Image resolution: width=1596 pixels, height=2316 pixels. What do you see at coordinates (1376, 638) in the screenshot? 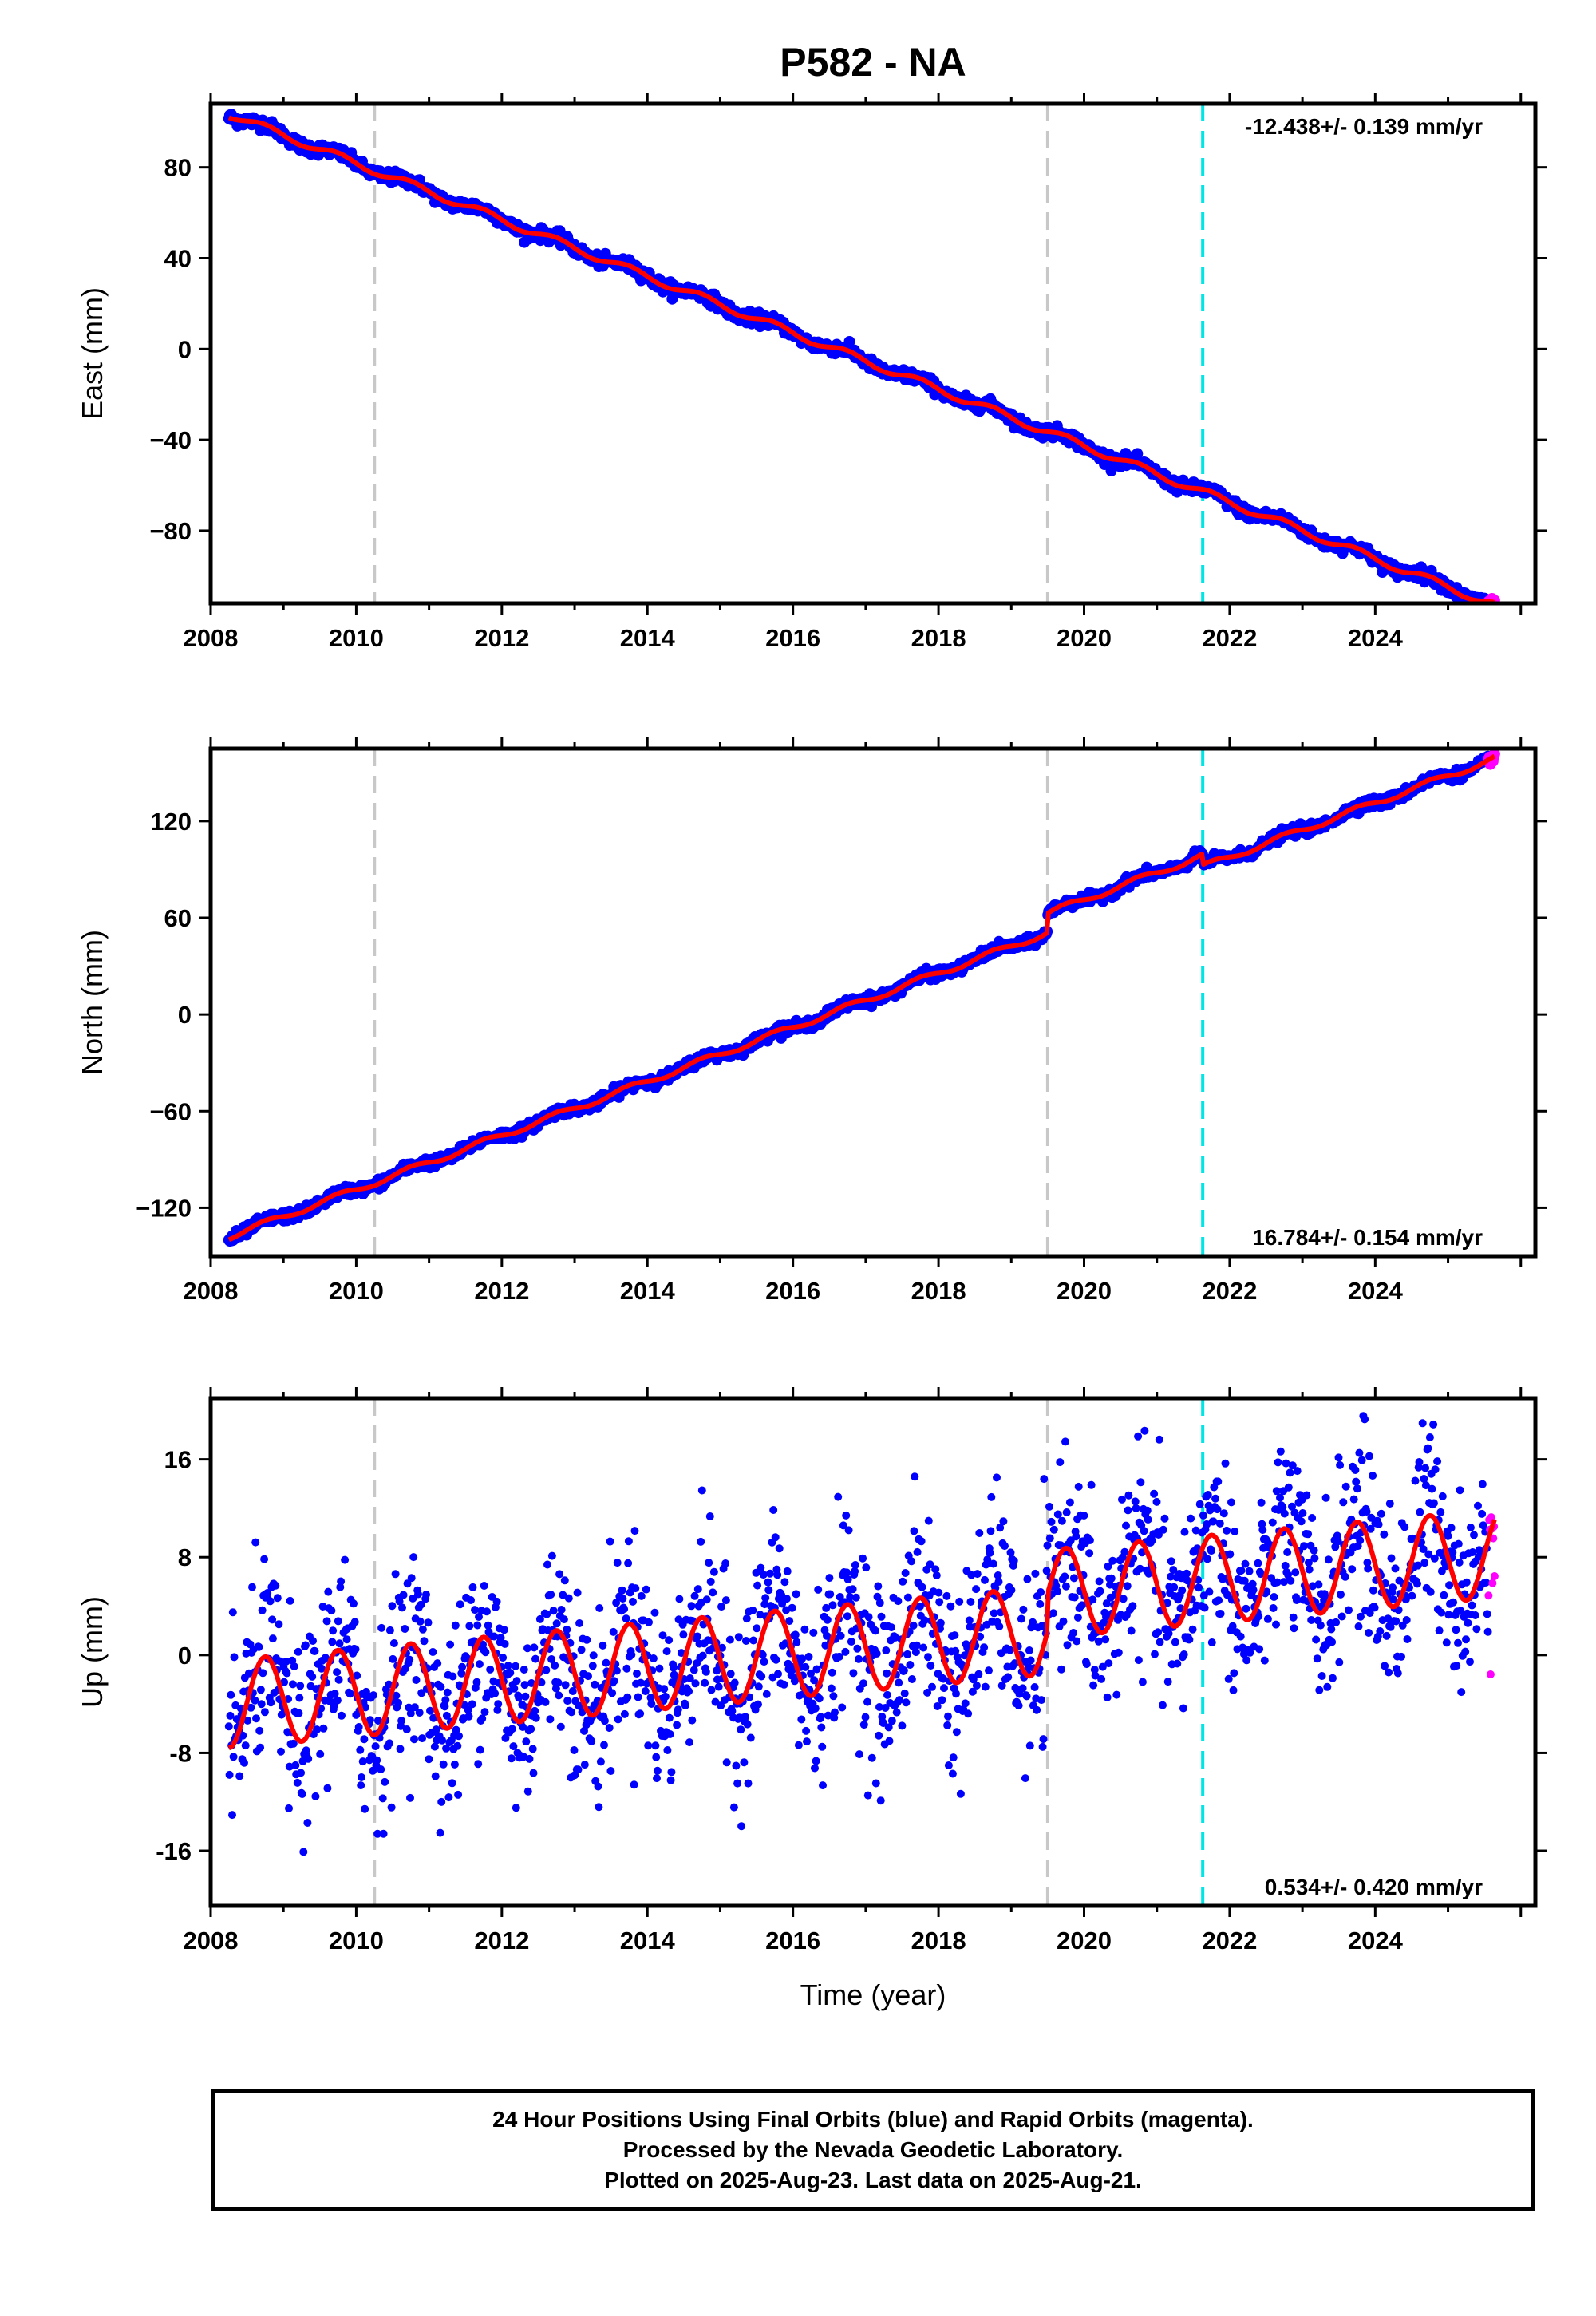
I see `x-tick-label: 2024` at bounding box center [1376, 638].